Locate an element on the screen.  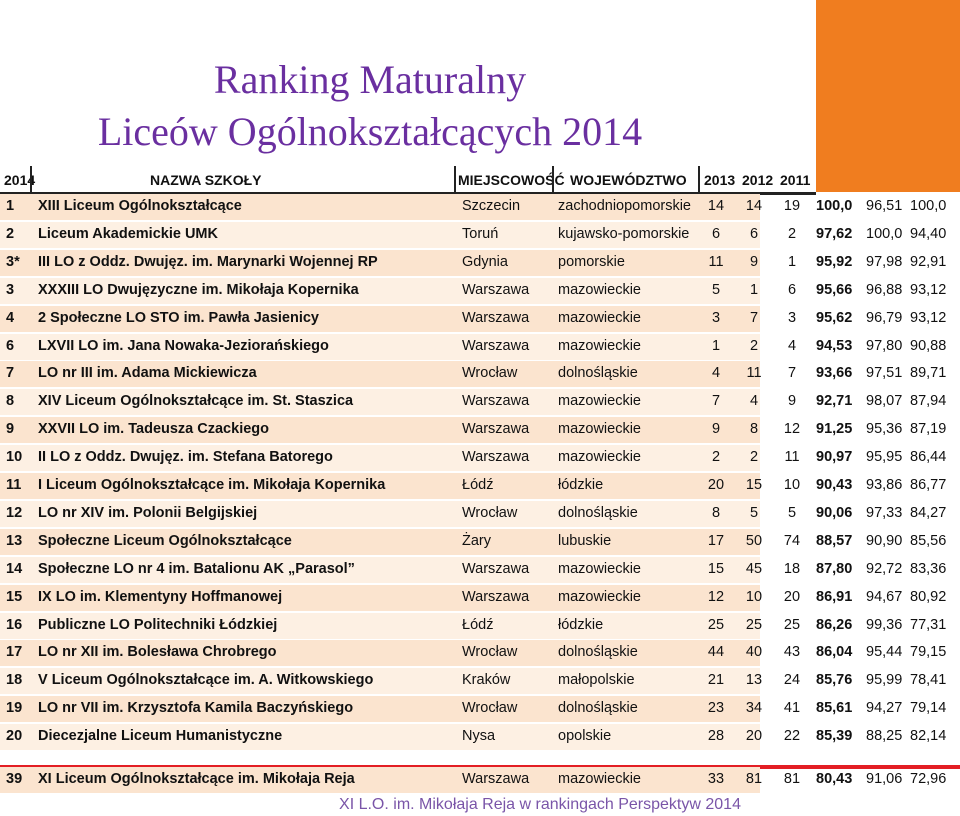
cell-y11: 41 is located at coordinates (792, 708).